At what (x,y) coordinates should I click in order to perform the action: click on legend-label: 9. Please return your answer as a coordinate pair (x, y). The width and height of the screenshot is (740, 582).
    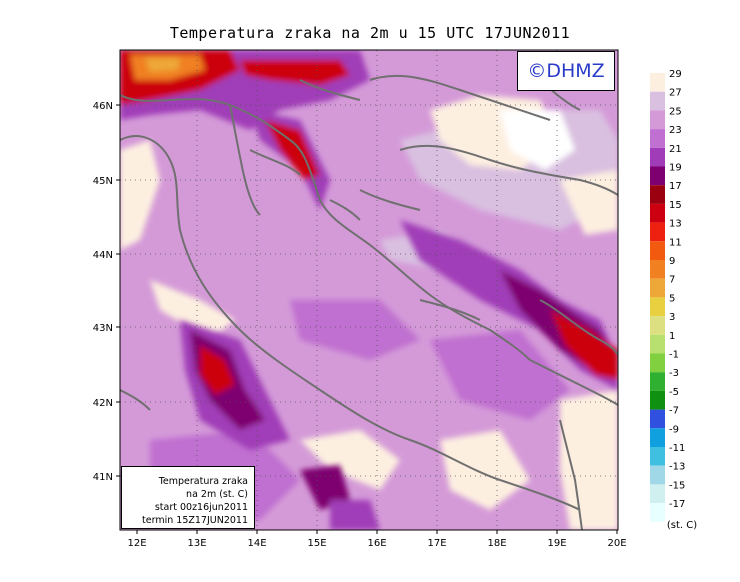
    Looking at the image, I should click on (672, 261).